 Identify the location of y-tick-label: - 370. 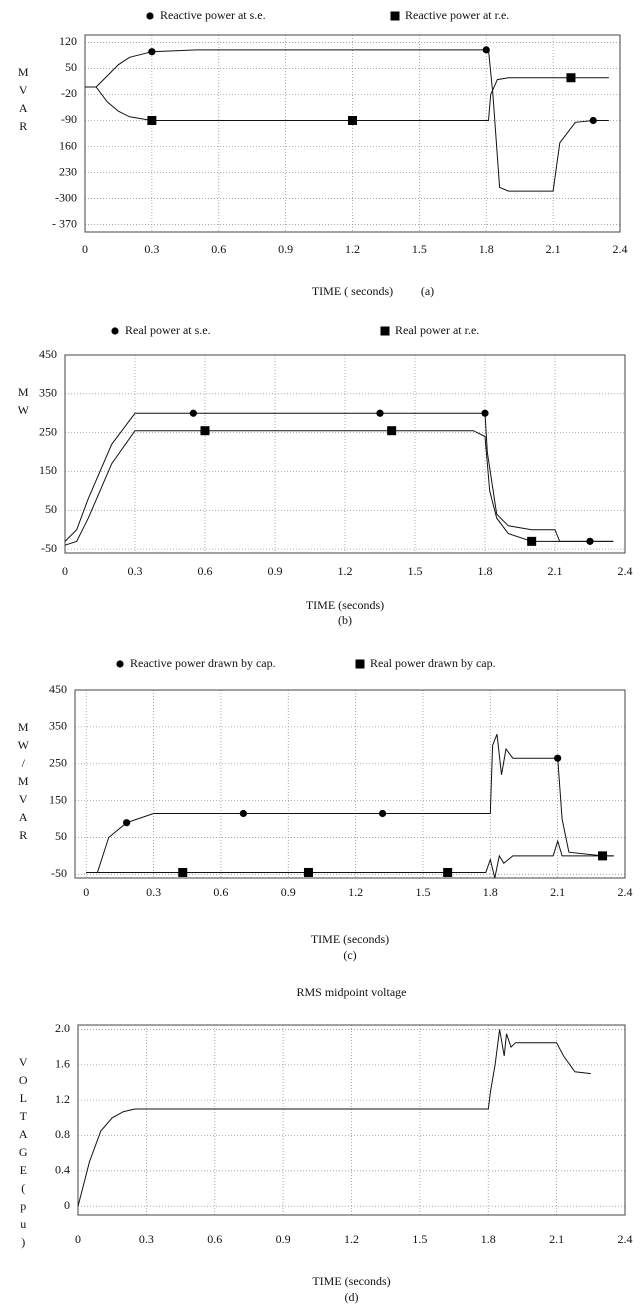
(64, 223).